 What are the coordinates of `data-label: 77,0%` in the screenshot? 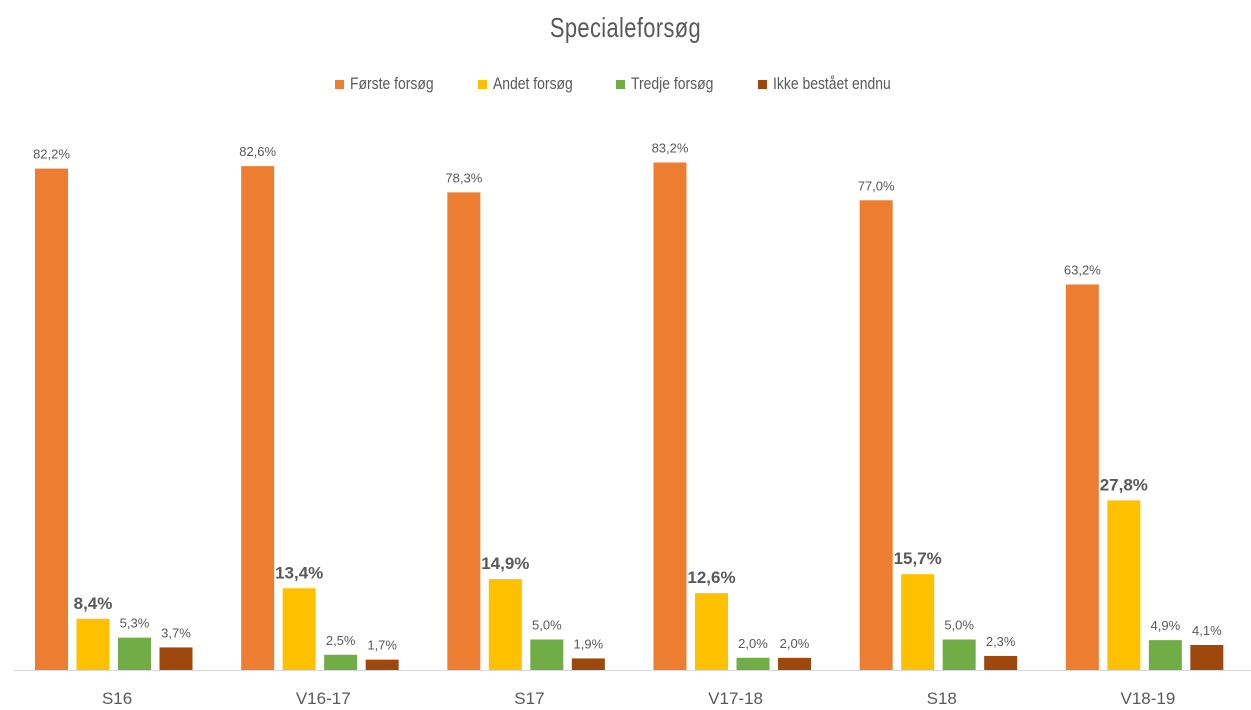 It's located at (876, 185).